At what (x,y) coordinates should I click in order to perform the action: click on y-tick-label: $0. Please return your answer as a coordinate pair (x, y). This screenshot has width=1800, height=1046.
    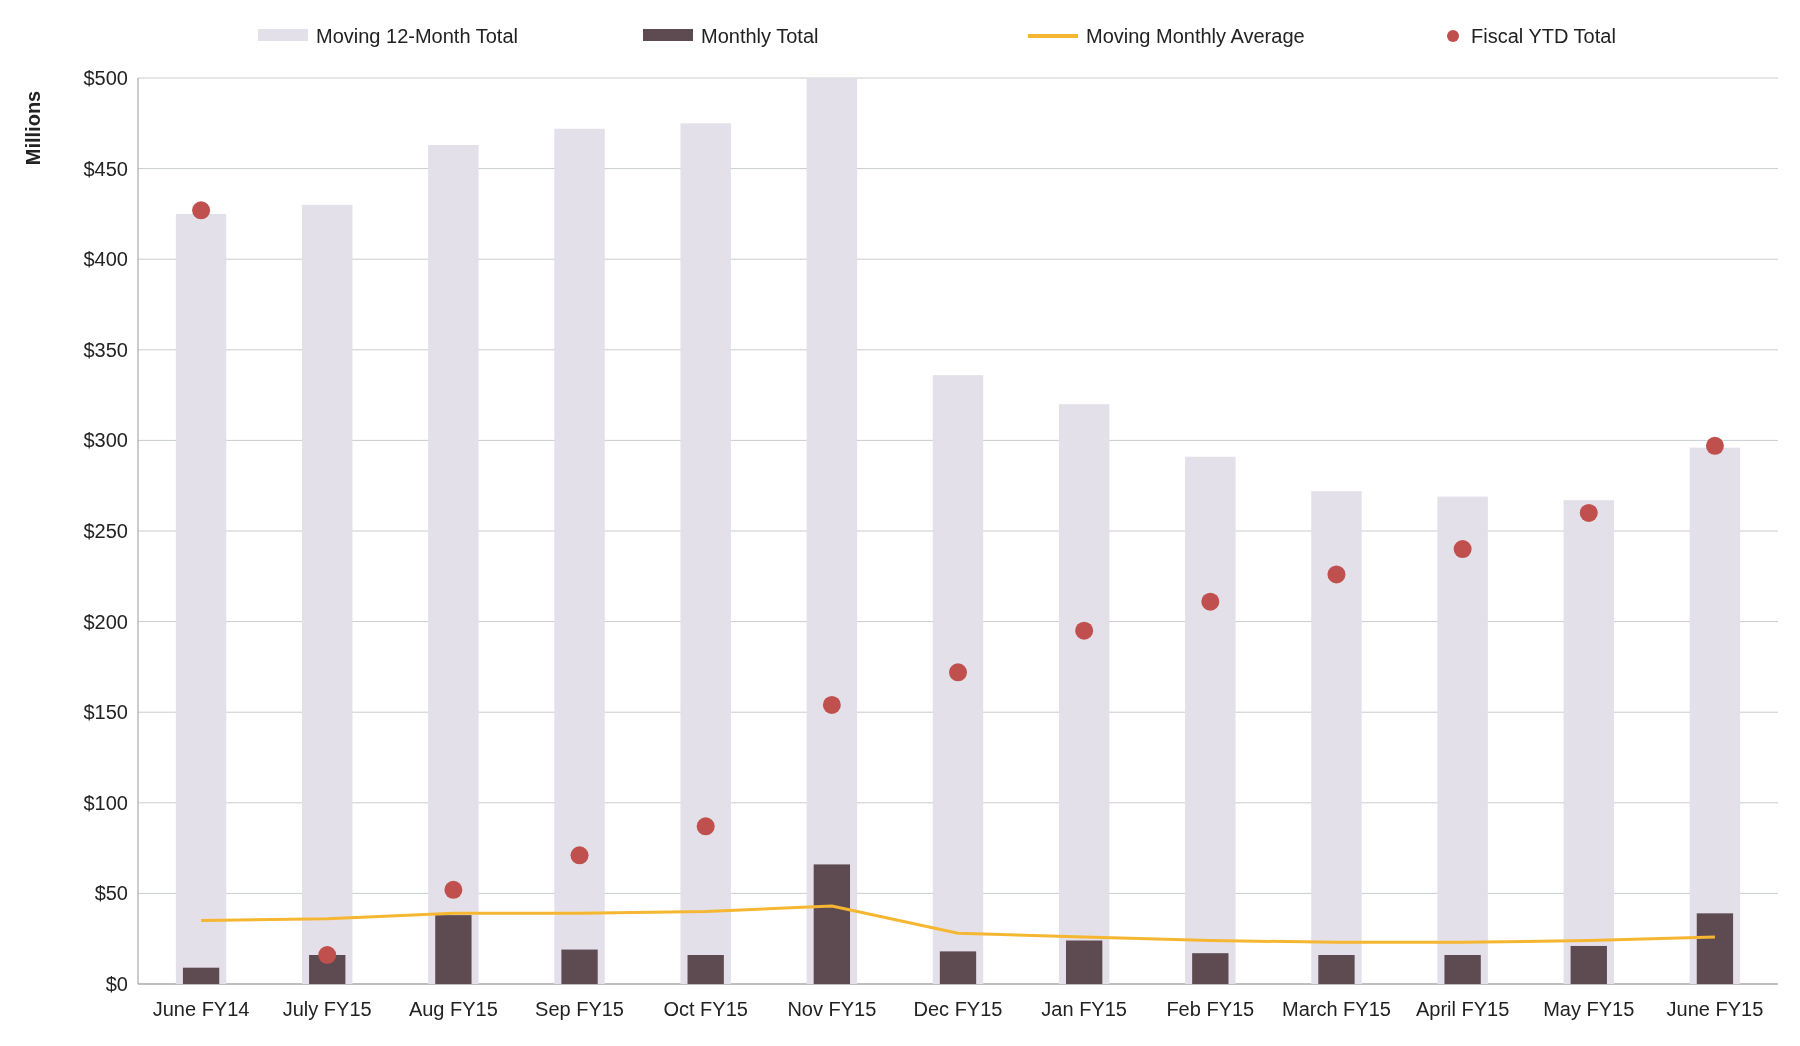
    Looking at the image, I should click on (116, 984).